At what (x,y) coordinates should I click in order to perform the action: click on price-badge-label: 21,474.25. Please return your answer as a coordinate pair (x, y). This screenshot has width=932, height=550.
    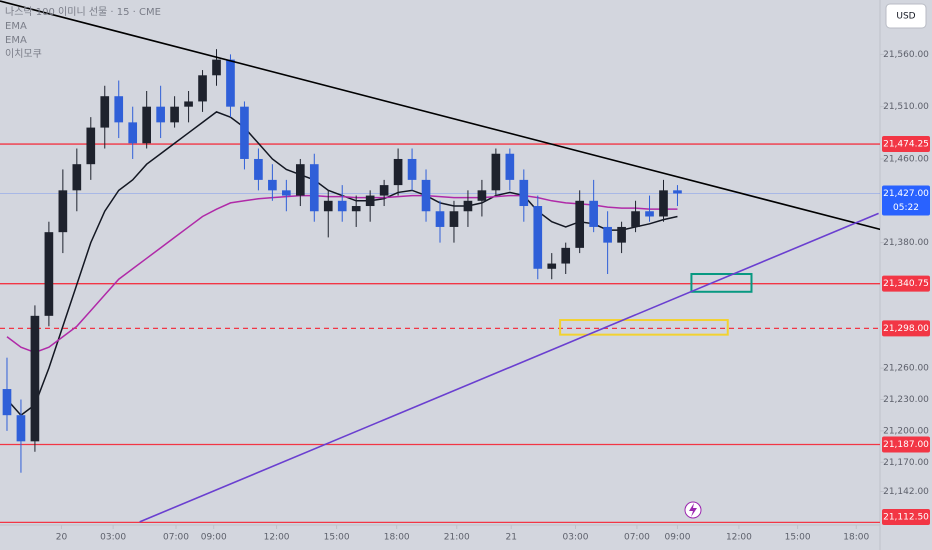
    Looking at the image, I should click on (906, 145).